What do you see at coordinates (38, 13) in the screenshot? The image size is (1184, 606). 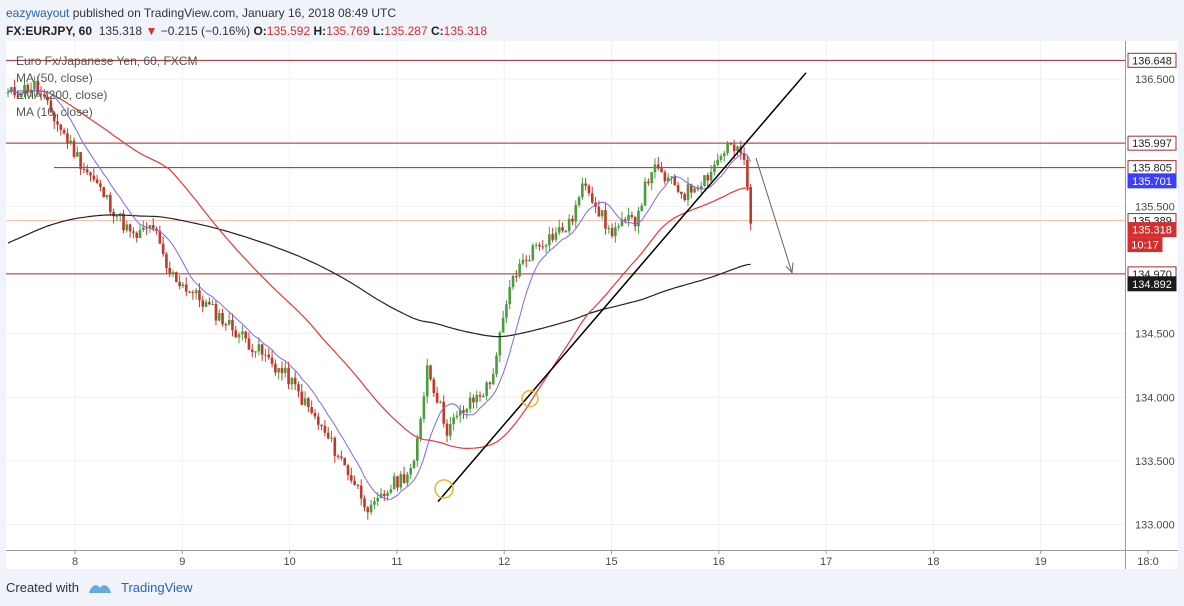 I see `author-link: eazywayout` at bounding box center [38, 13].